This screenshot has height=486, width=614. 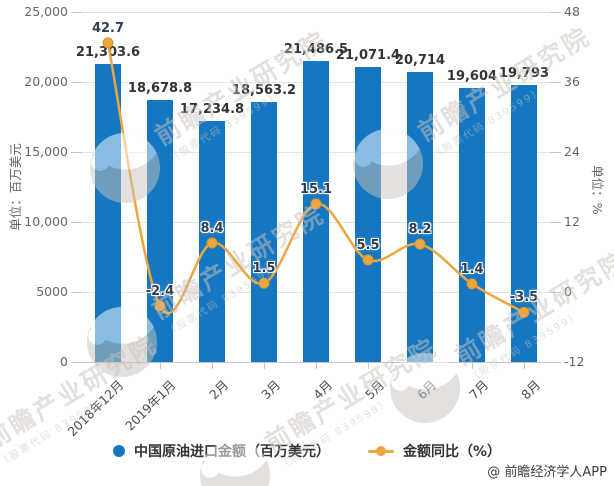 What do you see at coordinates (46, 81) in the screenshot?
I see `y-axis-tick-label: 20,000` at bounding box center [46, 81].